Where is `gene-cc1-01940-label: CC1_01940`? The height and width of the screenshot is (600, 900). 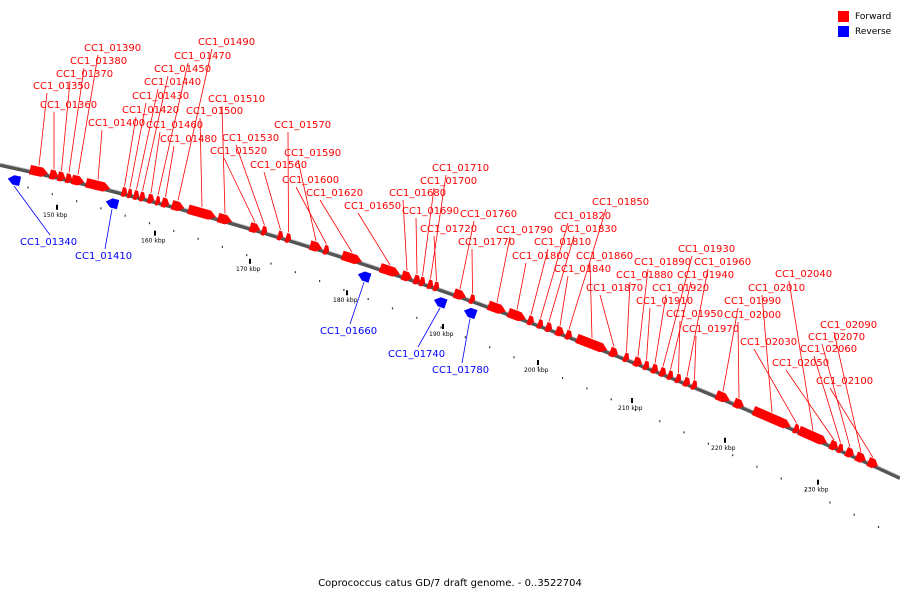
gene-cc1-01940-label: CC1_01940 is located at coordinates (705, 275).